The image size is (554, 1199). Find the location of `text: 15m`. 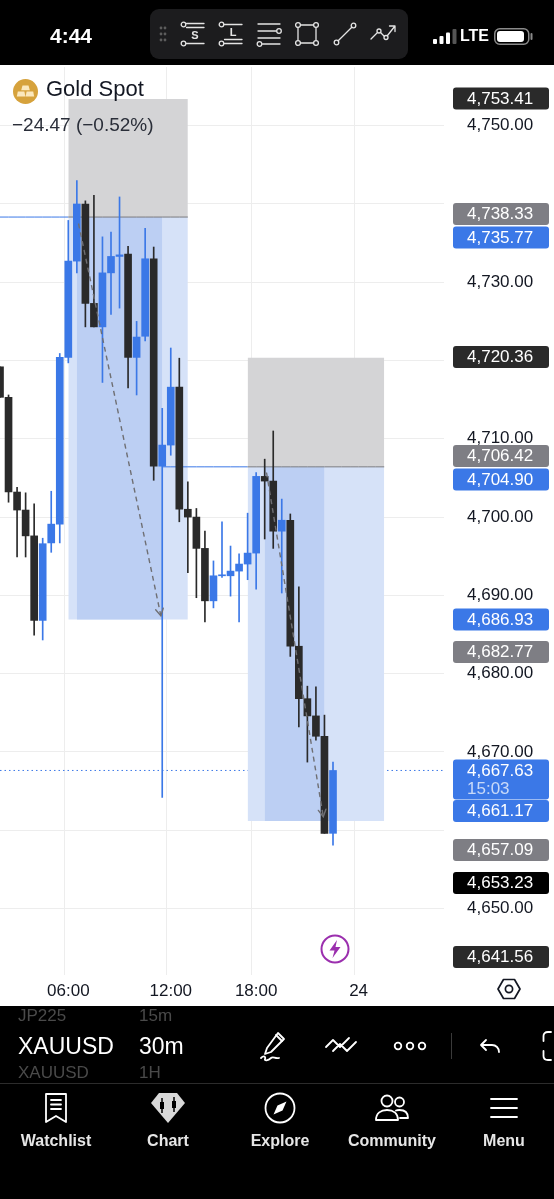

text: 15m is located at coordinates (156, 1016).